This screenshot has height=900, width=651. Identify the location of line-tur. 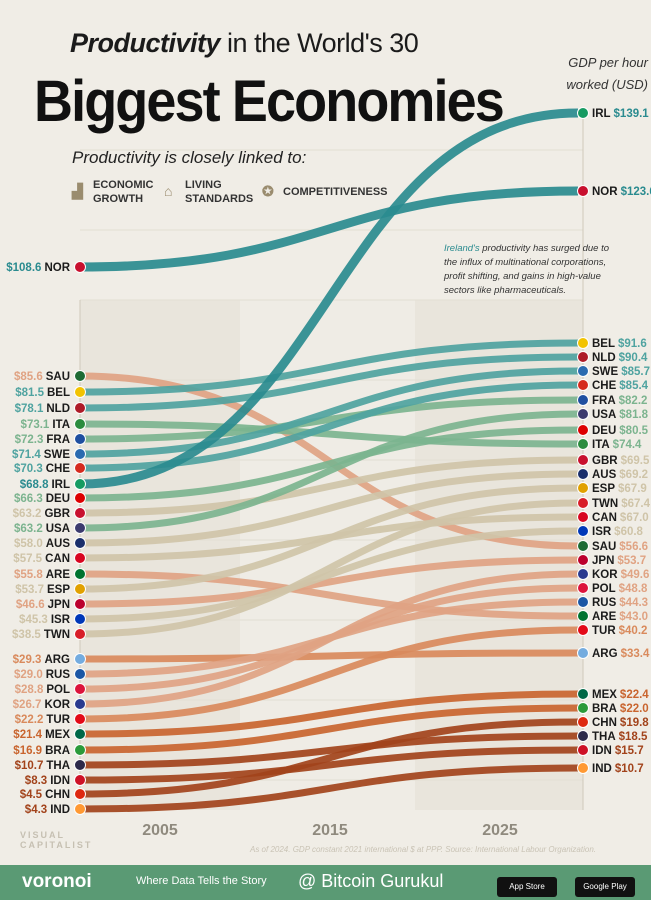
(329, 674).